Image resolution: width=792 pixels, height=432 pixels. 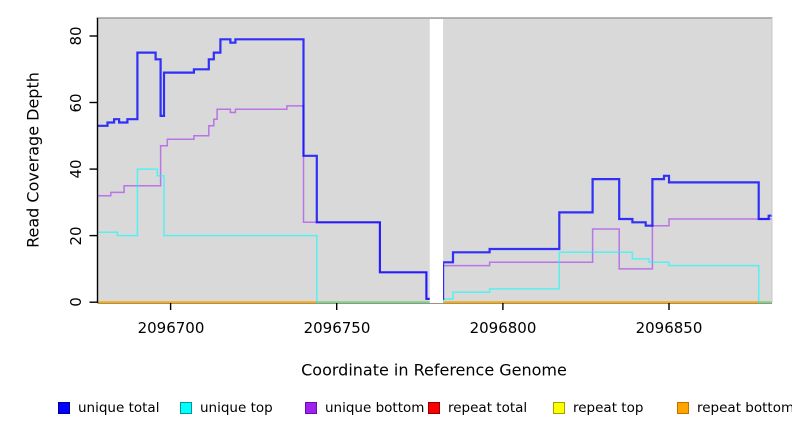 What do you see at coordinates (76, 236) in the screenshot?
I see `y-tick-label-20: 20` at bounding box center [76, 236].